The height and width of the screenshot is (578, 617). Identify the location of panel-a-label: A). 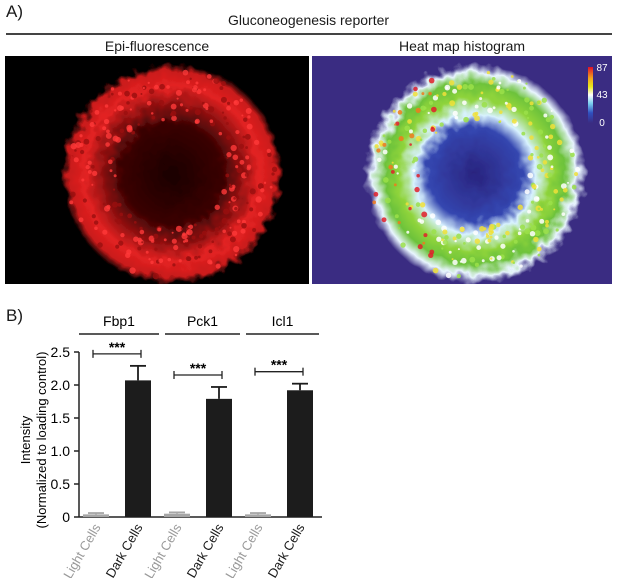
(14, 11).